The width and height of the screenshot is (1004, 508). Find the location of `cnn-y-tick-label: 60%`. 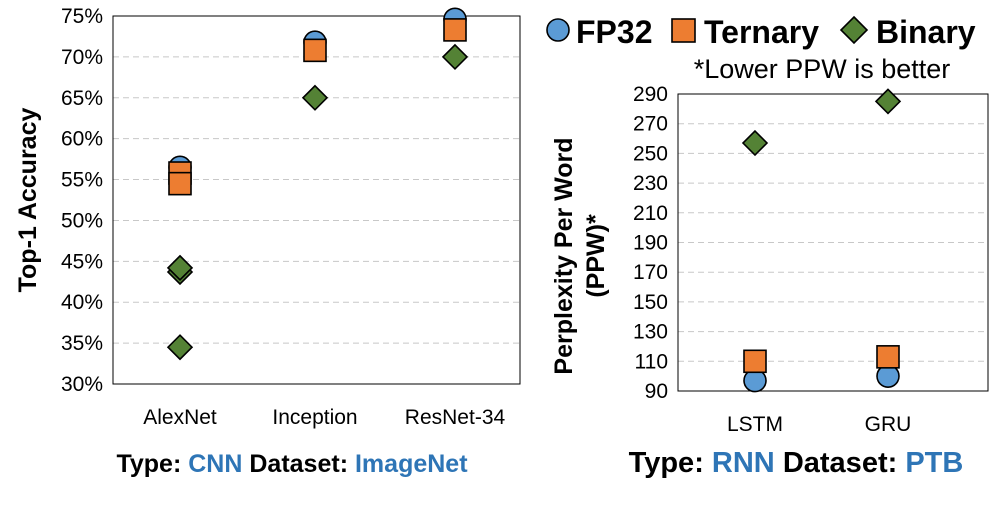

cnn-y-tick-label: 60% is located at coordinates (82, 139).